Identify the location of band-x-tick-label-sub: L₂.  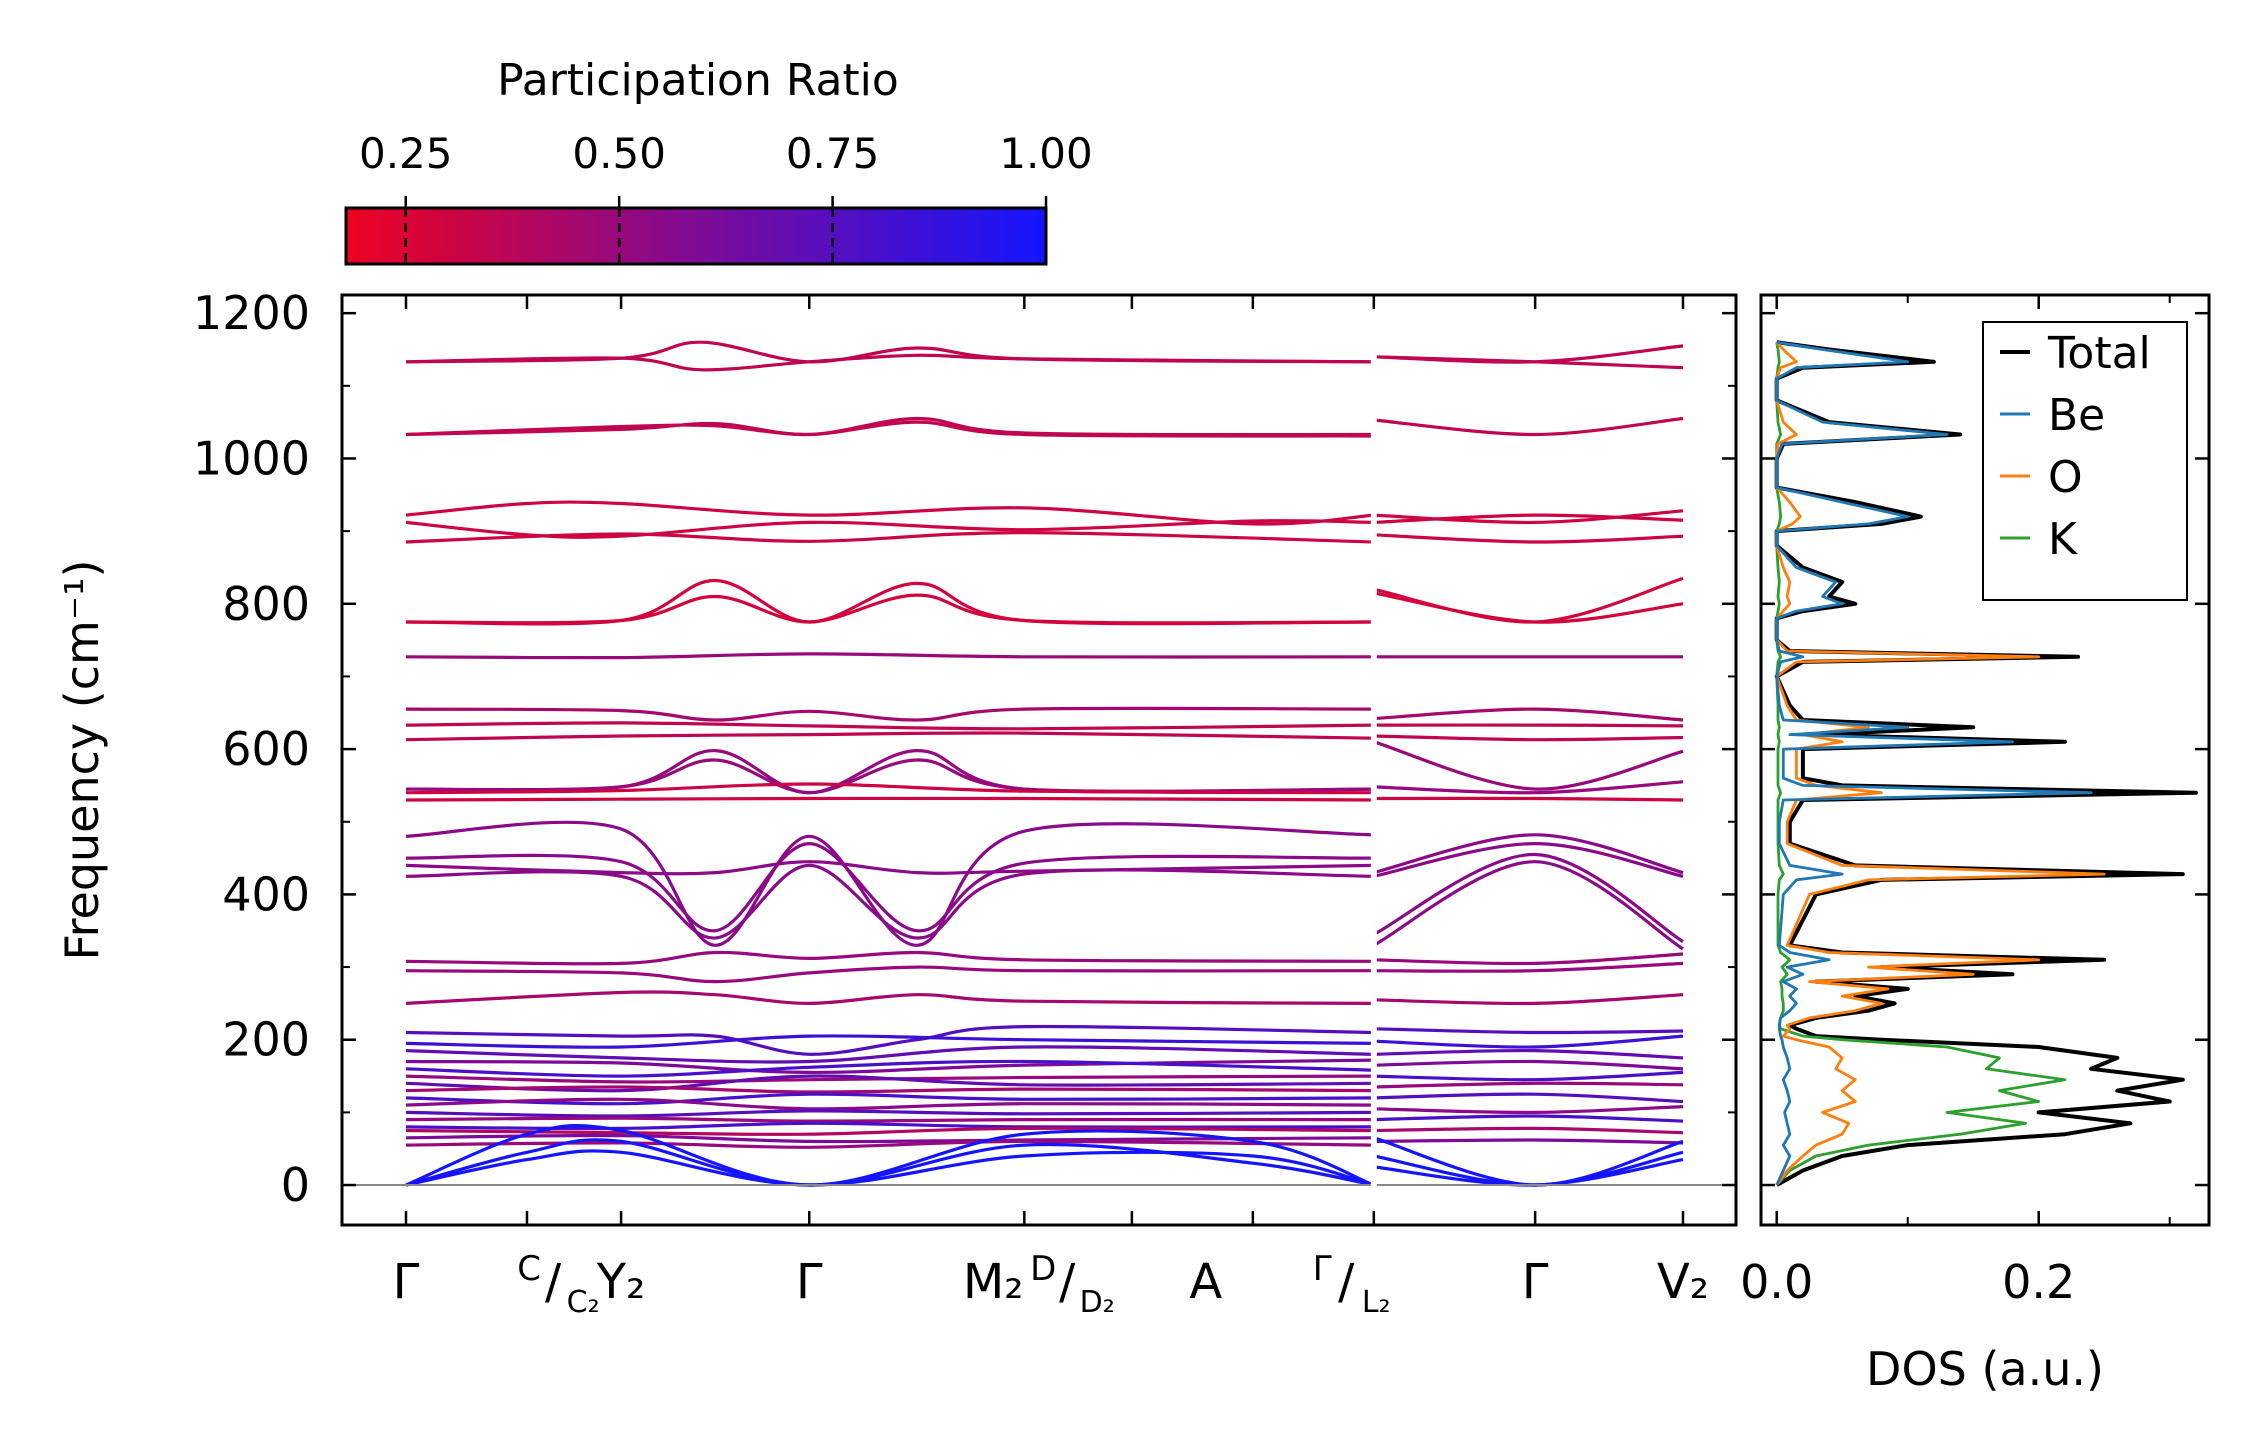
(1376, 1302).